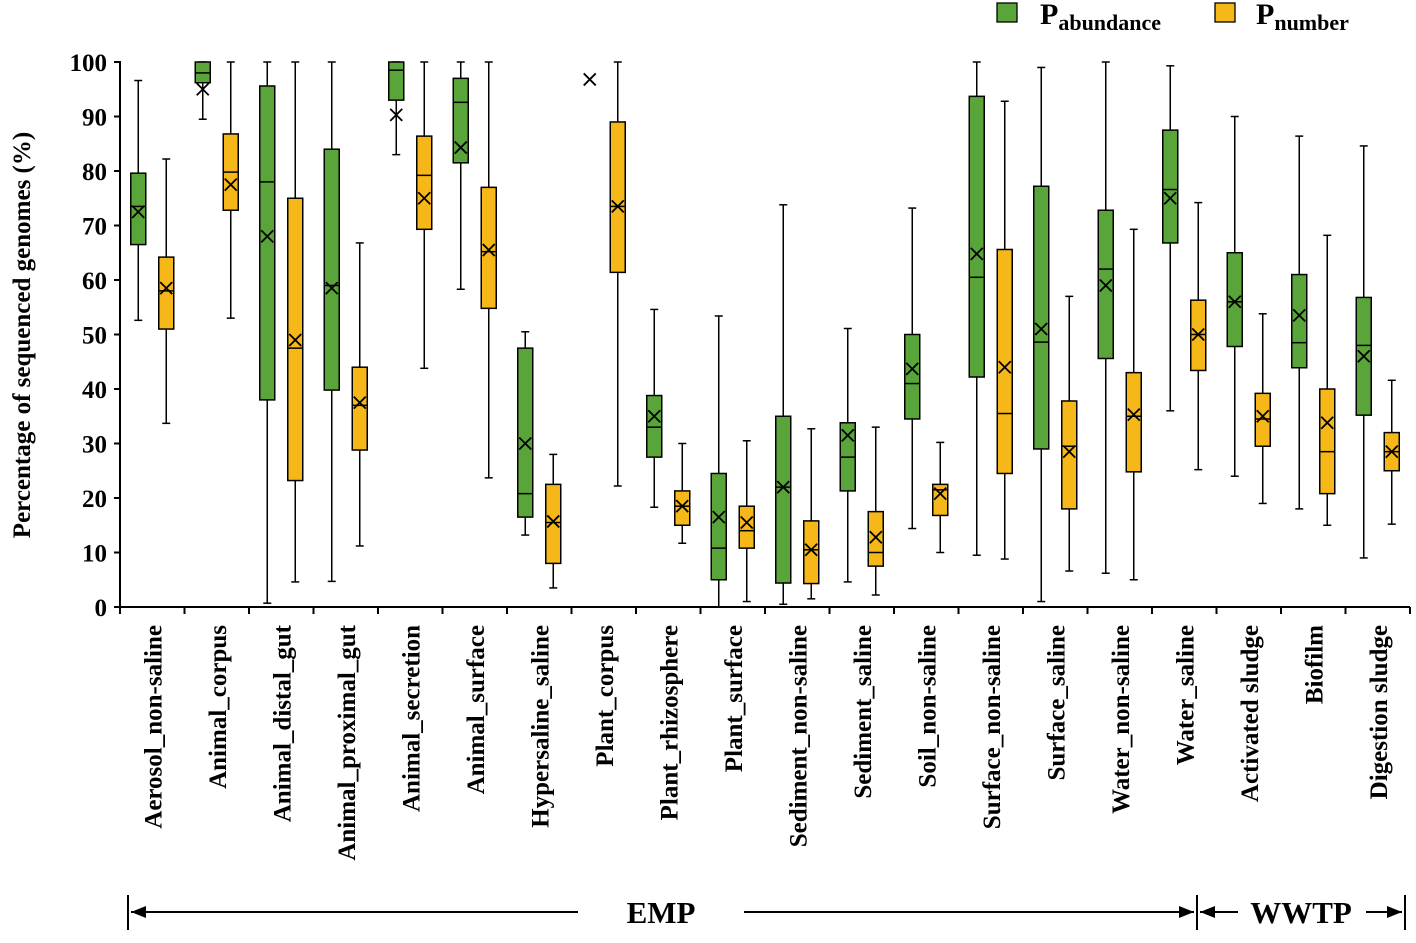 The image size is (1416, 943). I want to click on y-tick-label: 90, so click(94, 118).